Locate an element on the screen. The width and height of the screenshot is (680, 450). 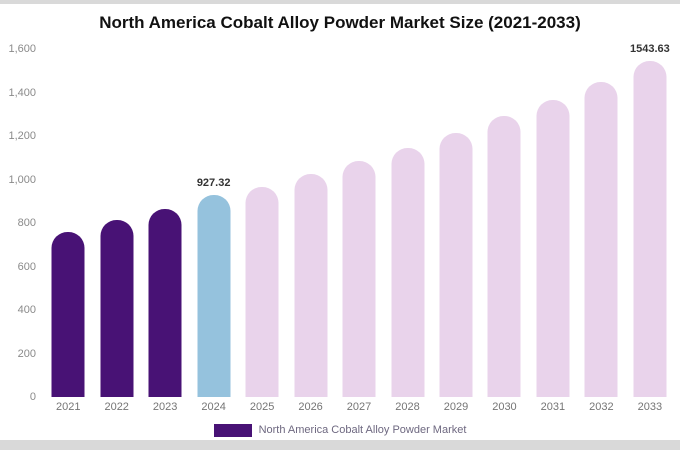
bar-2022 is located at coordinates (117, 308).